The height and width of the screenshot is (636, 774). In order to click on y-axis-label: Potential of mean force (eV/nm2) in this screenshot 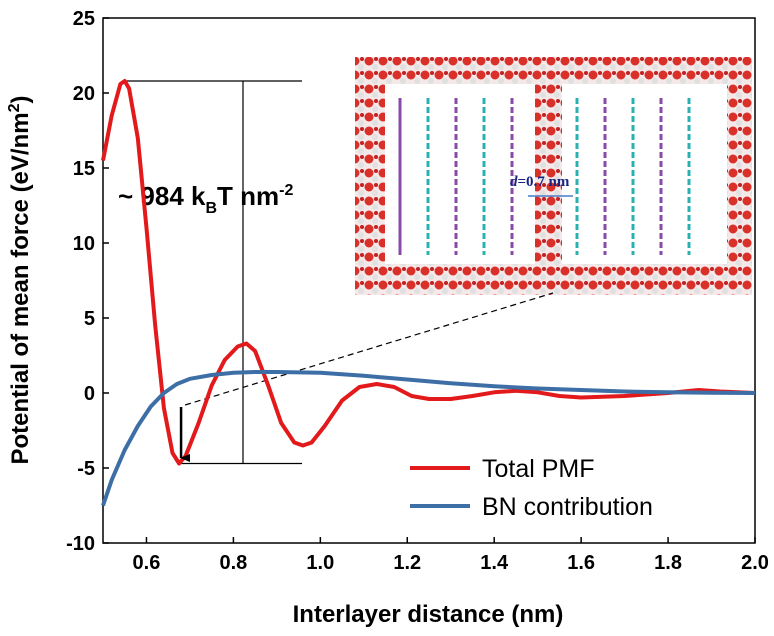, I will do `click(20, 280)`.